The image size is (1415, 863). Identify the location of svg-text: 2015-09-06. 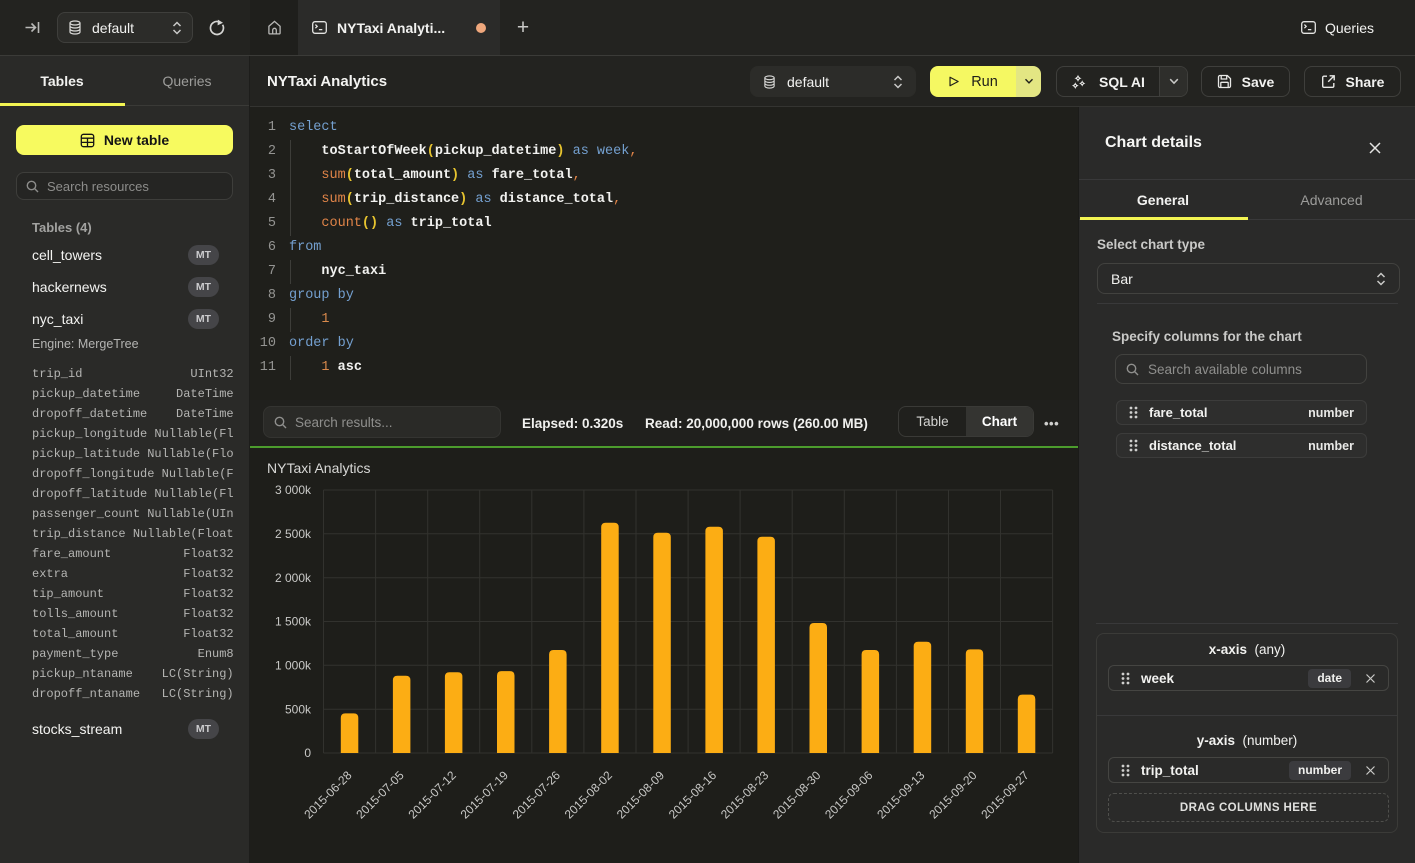
(849, 795).